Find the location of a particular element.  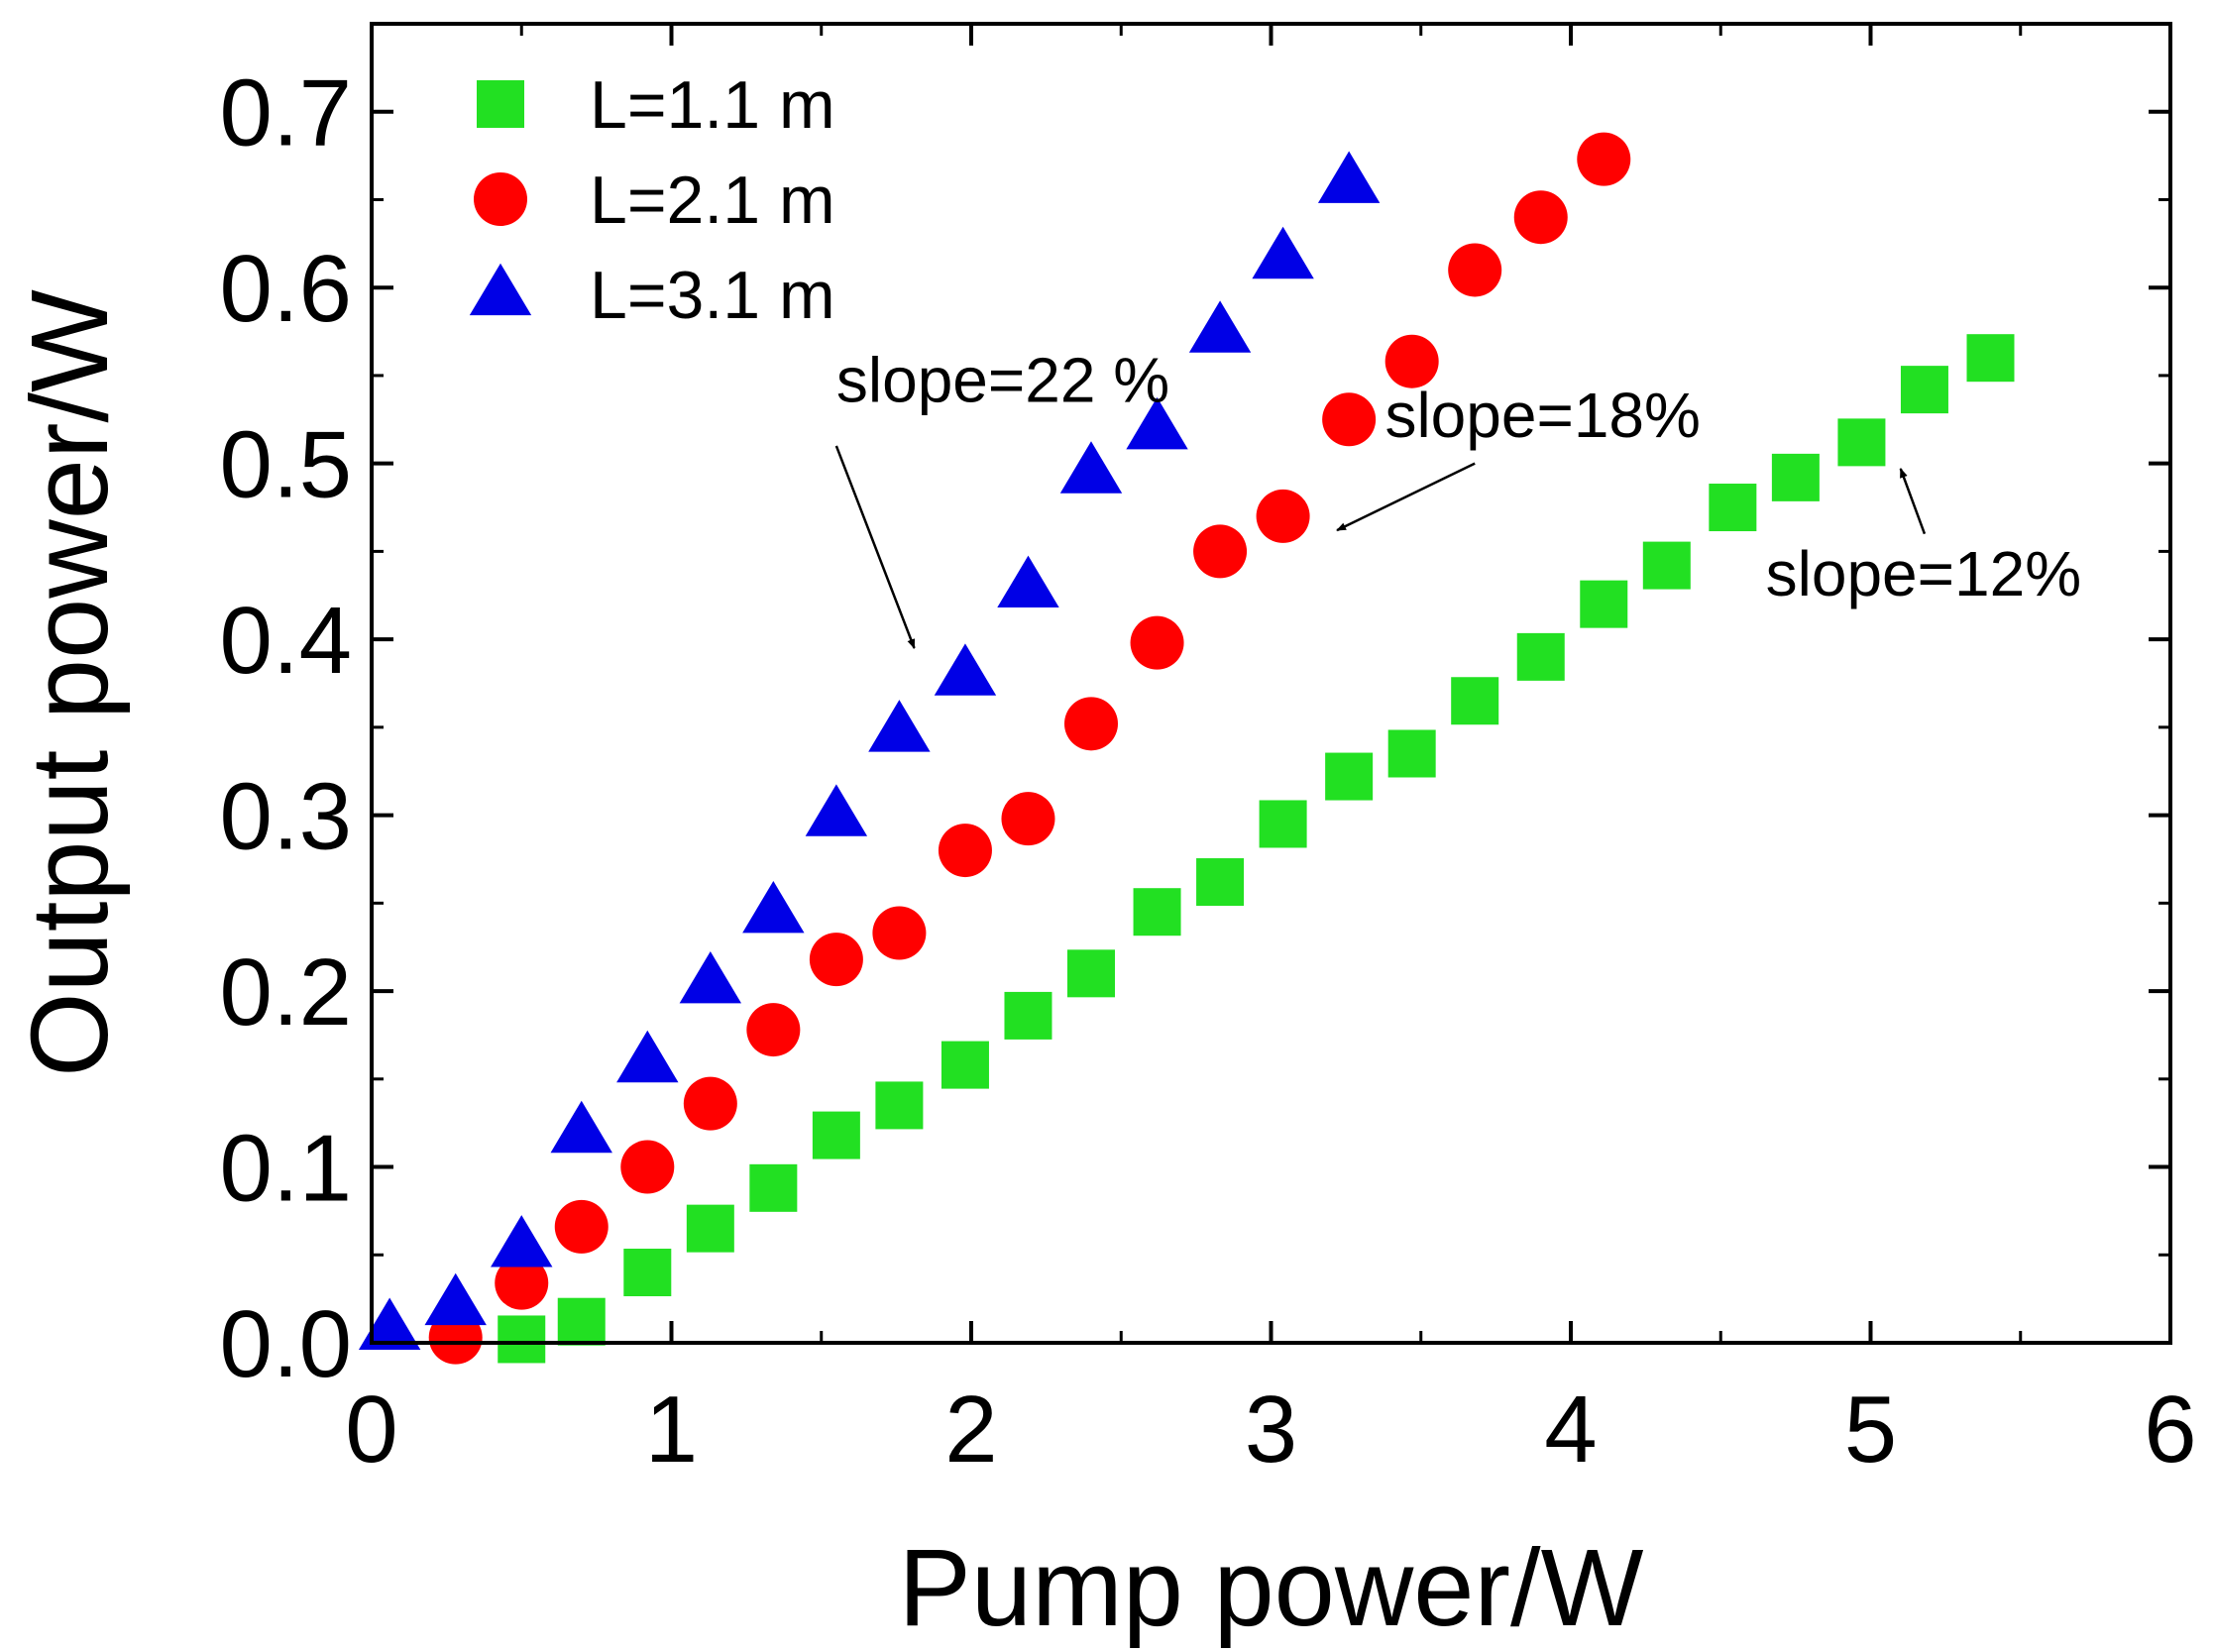

x-tick-label: 4 is located at coordinates (1570, 1430).